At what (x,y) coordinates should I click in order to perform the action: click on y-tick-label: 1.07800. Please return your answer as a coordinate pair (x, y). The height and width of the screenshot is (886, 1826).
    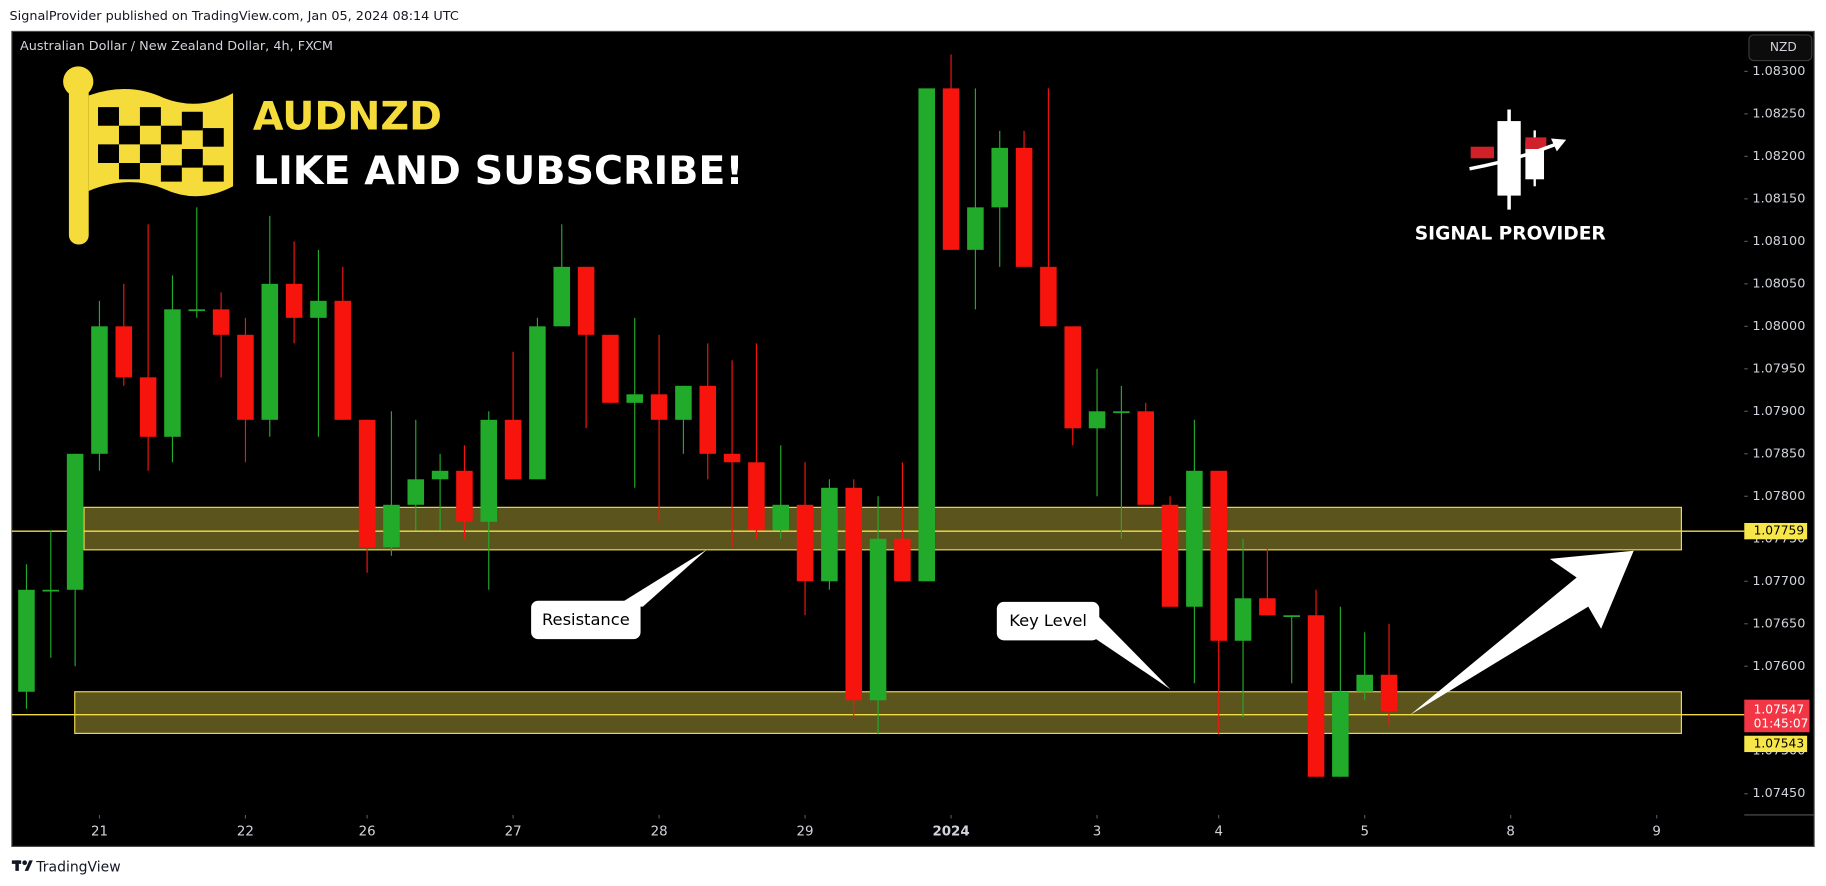
    Looking at the image, I should click on (1778, 496).